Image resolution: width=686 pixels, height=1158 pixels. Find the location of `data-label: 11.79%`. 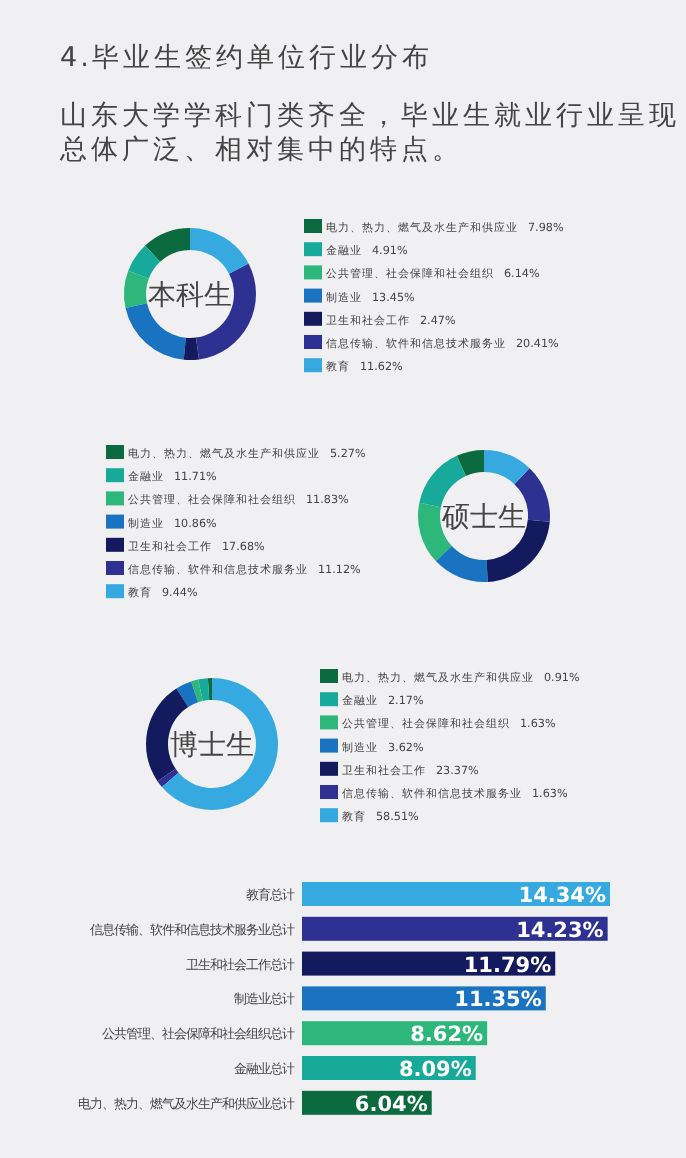

data-label: 11.79% is located at coordinates (508, 965).